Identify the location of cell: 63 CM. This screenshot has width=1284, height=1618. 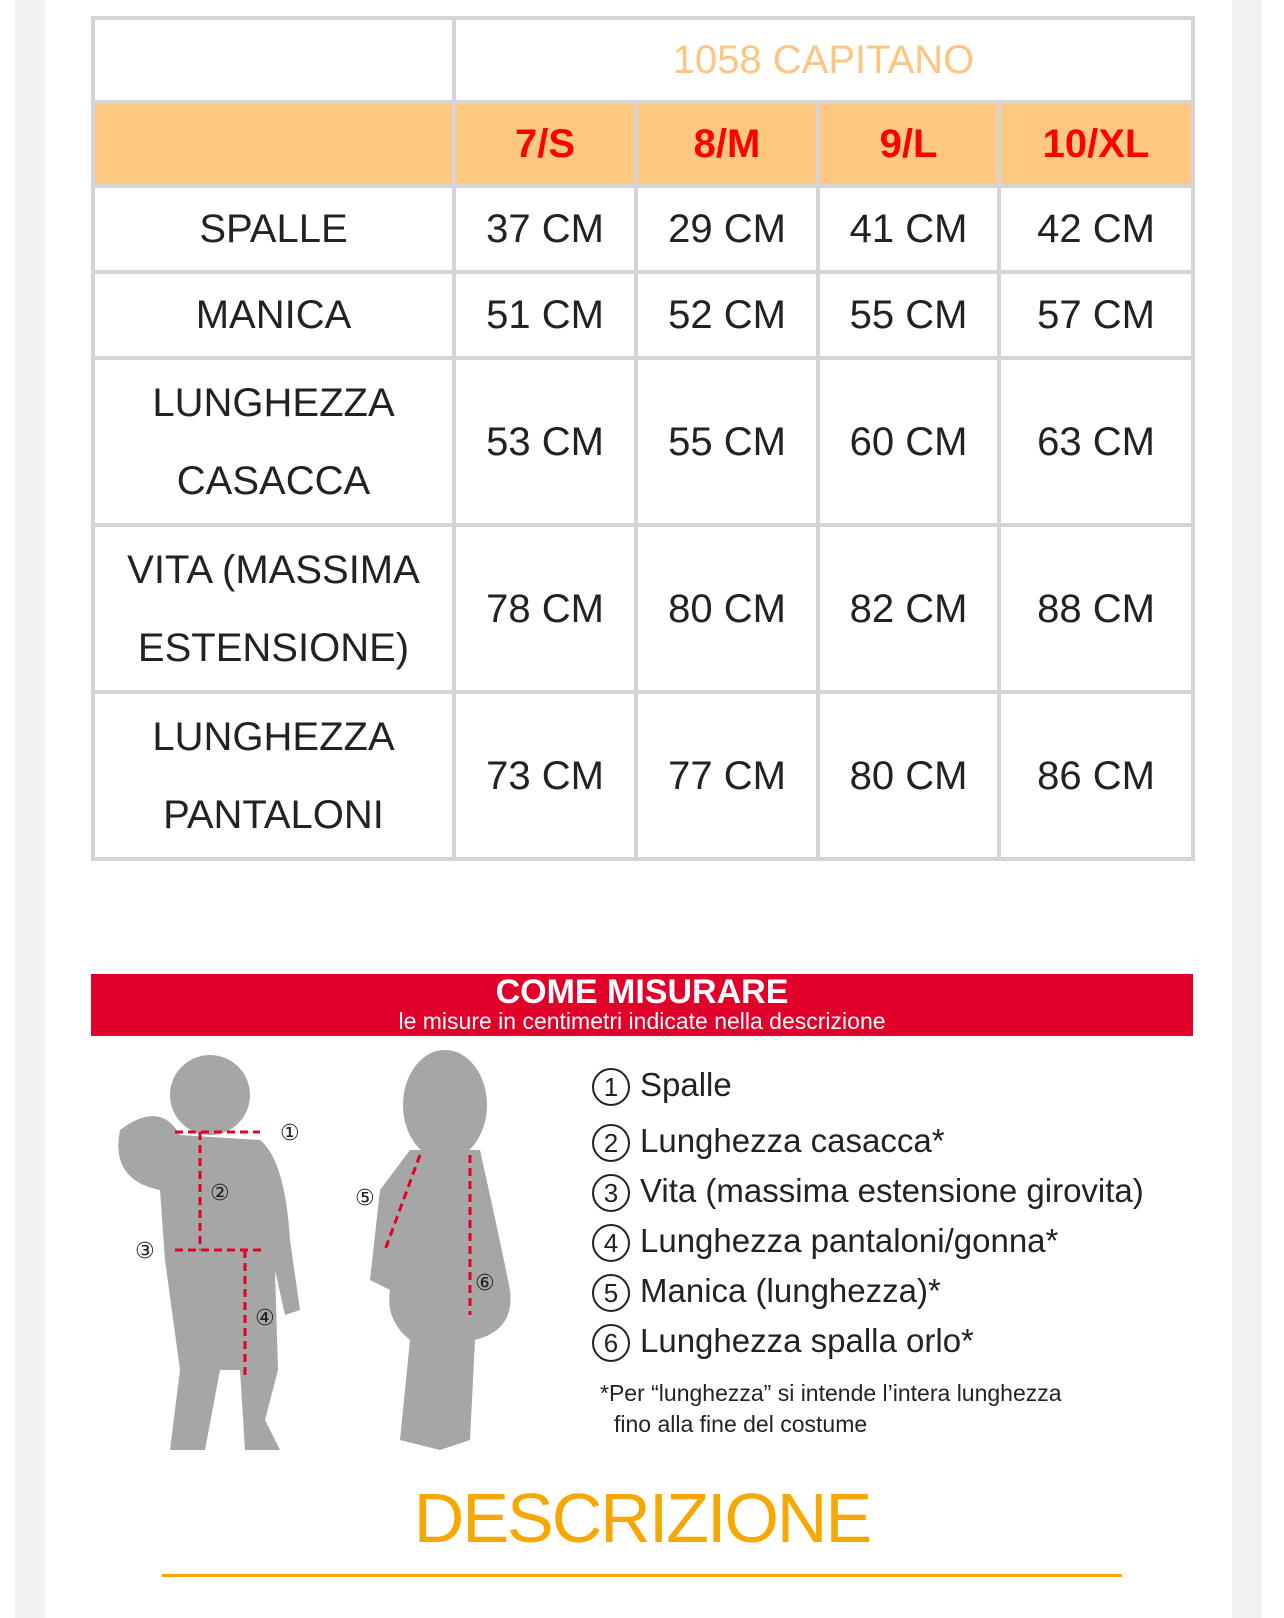
(1096, 441).